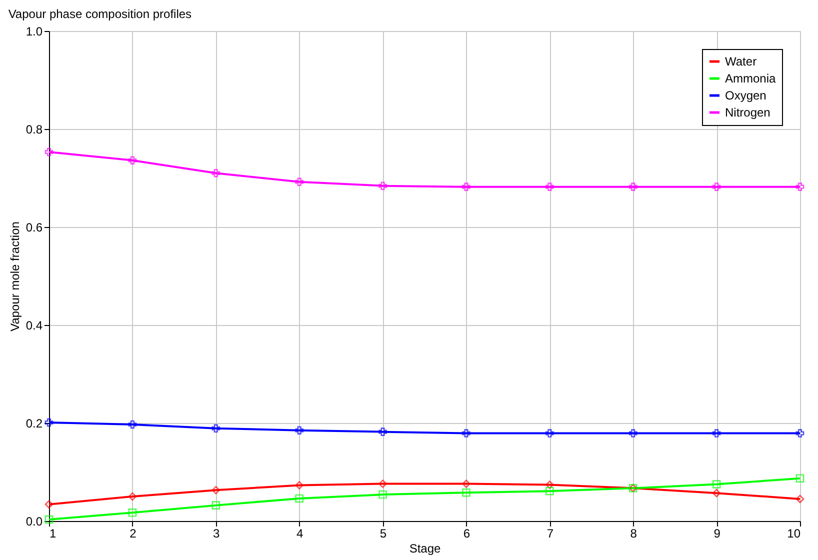 This screenshot has width=818, height=560. What do you see at coordinates (634, 533) in the screenshot?
I see `x-tick-label: 8` at bounding box center [634, 533].